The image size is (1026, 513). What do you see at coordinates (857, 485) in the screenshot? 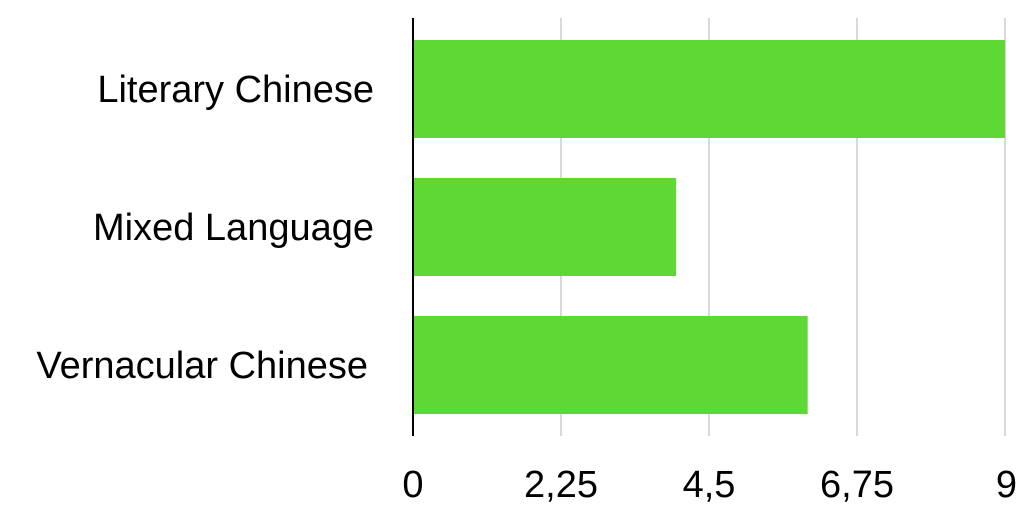
I see `x-tick-label: 6,75` at bounding box center [857, 485].